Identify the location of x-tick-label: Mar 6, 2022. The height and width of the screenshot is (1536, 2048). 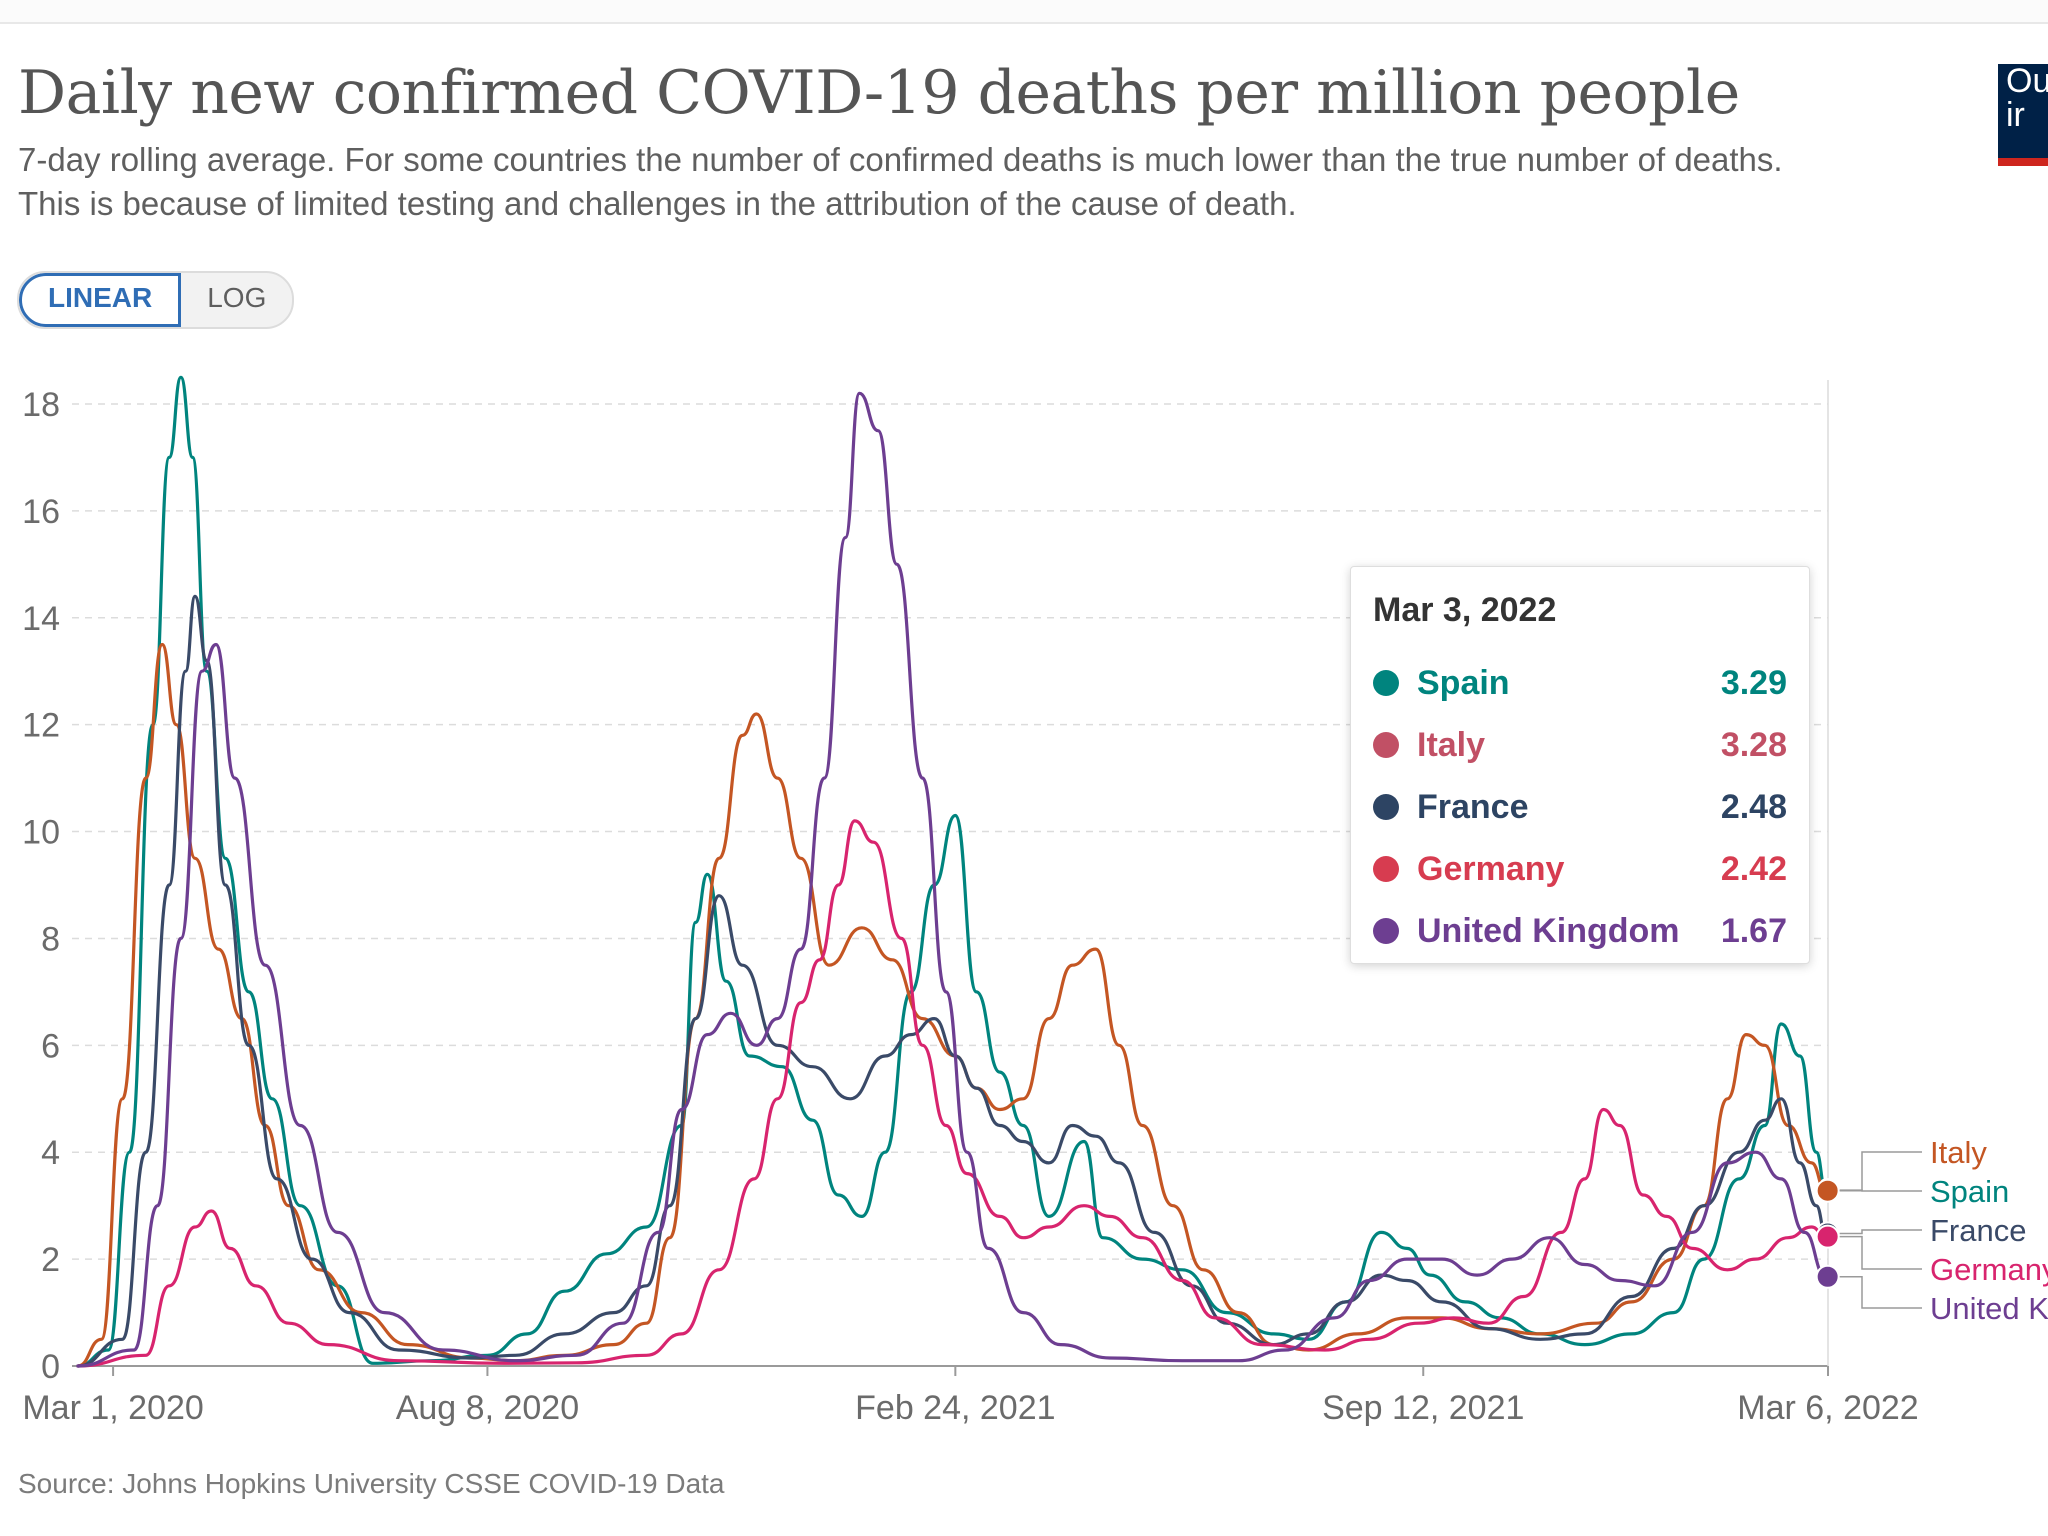
(1827, 1408).